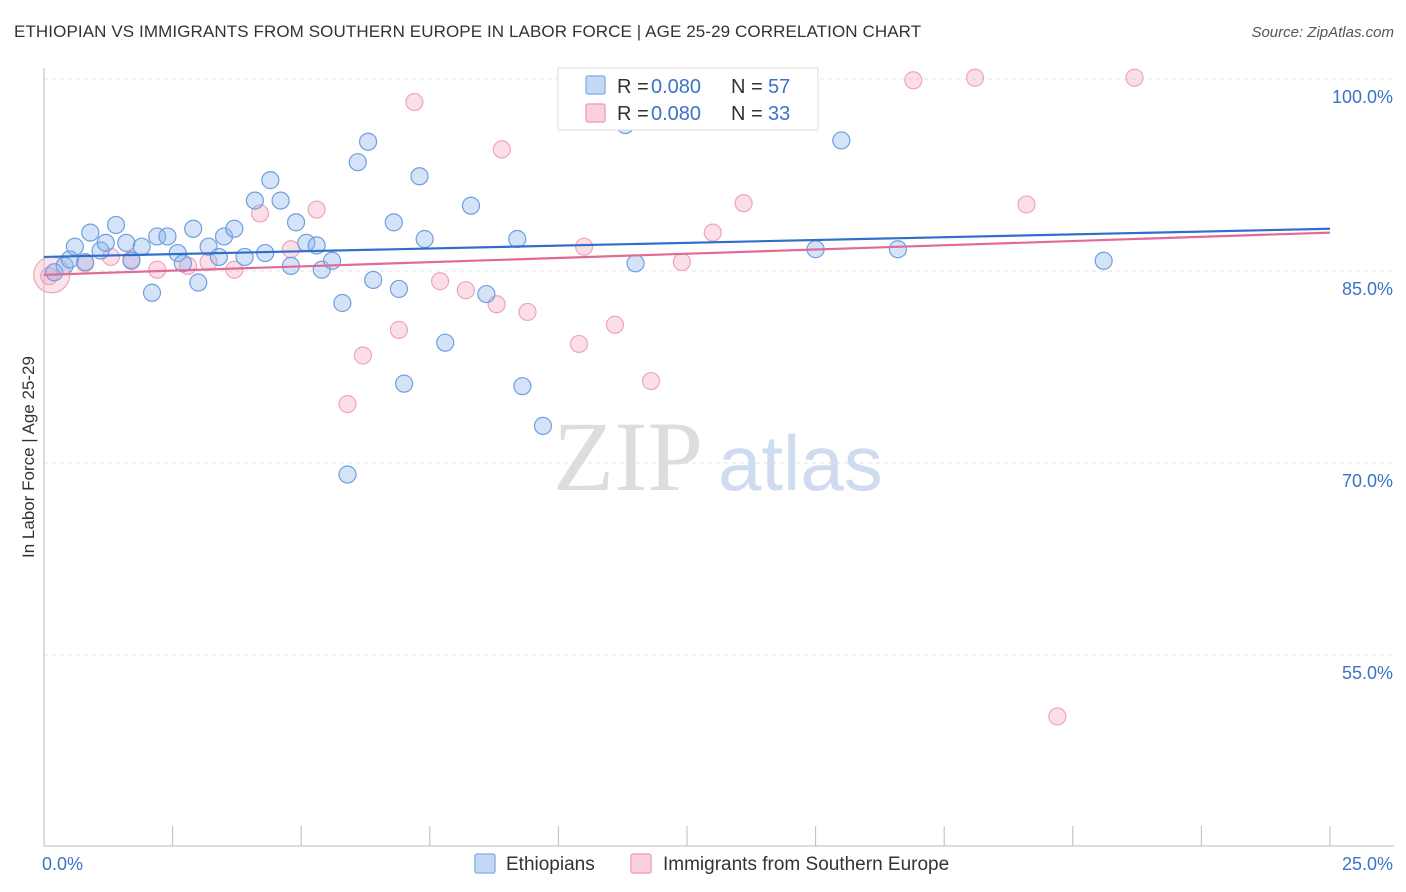  I want to click on legend-swatch-immigrants, so click(641, 863).